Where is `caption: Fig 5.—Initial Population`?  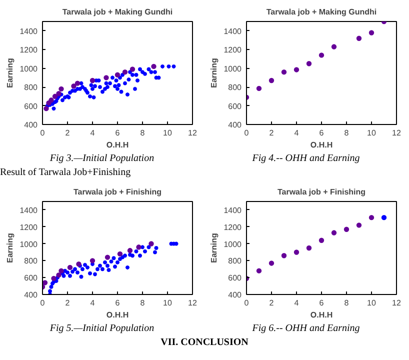 caption: Fig 5.—Initial Population is located at coordinates (102, 329).